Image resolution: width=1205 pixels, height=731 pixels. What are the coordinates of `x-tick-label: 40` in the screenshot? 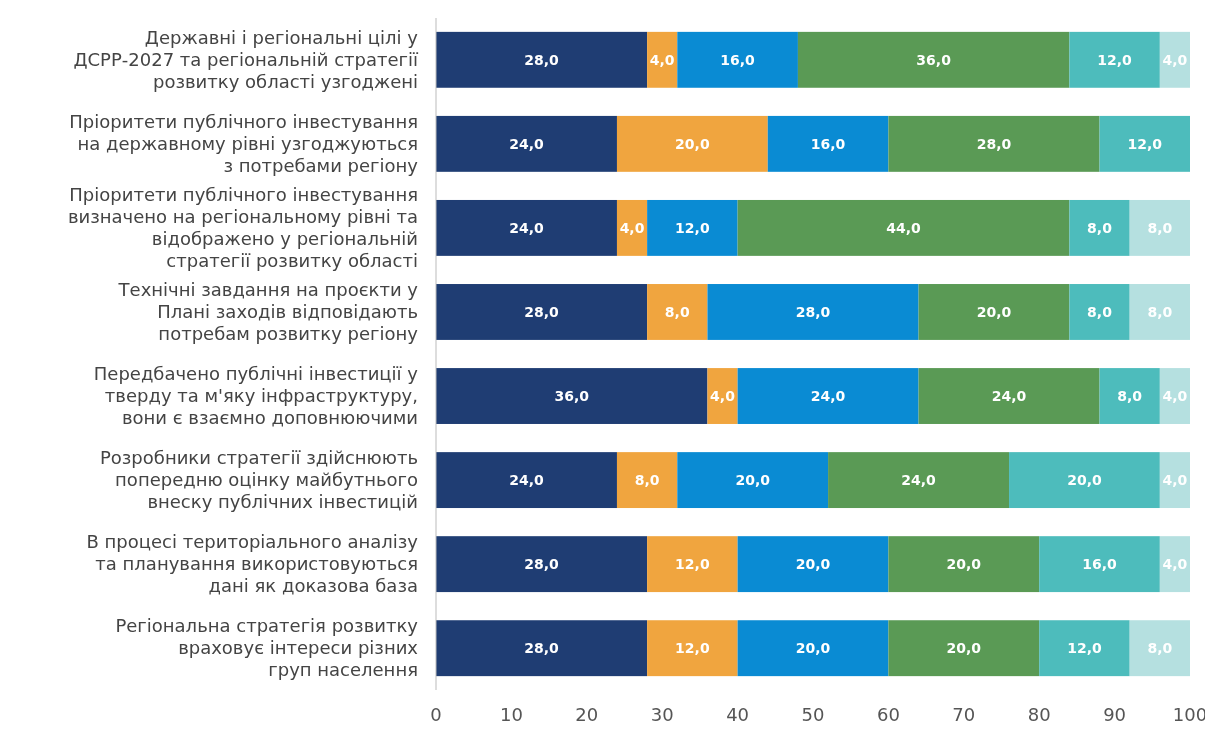 It's located at (738, 714).